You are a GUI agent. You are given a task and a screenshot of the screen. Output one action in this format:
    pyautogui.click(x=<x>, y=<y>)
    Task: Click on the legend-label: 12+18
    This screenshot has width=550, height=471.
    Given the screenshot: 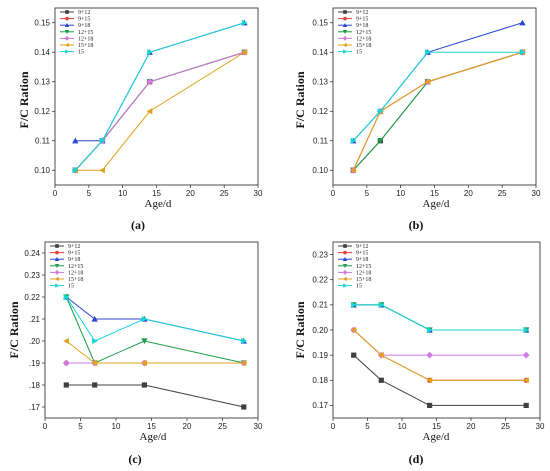 What is the action you would take?
    pyautogui.click(x=85, y=39)
    